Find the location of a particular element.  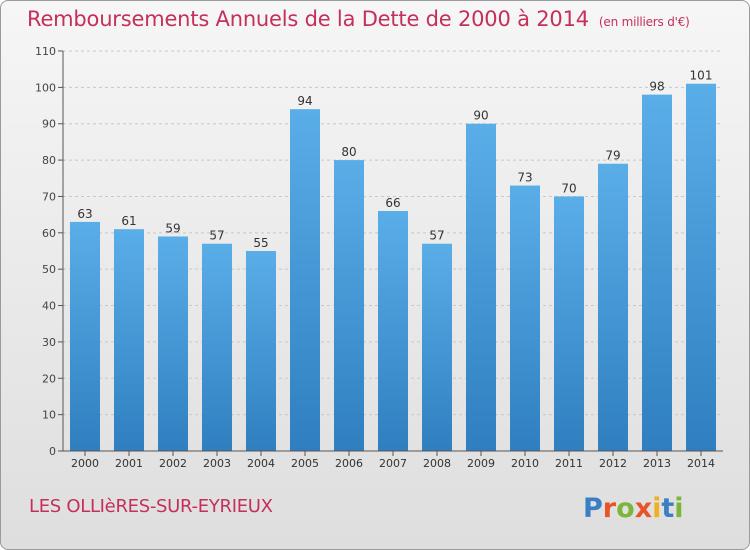

y-tick-label: 80 is located at coordinates (49, 160).